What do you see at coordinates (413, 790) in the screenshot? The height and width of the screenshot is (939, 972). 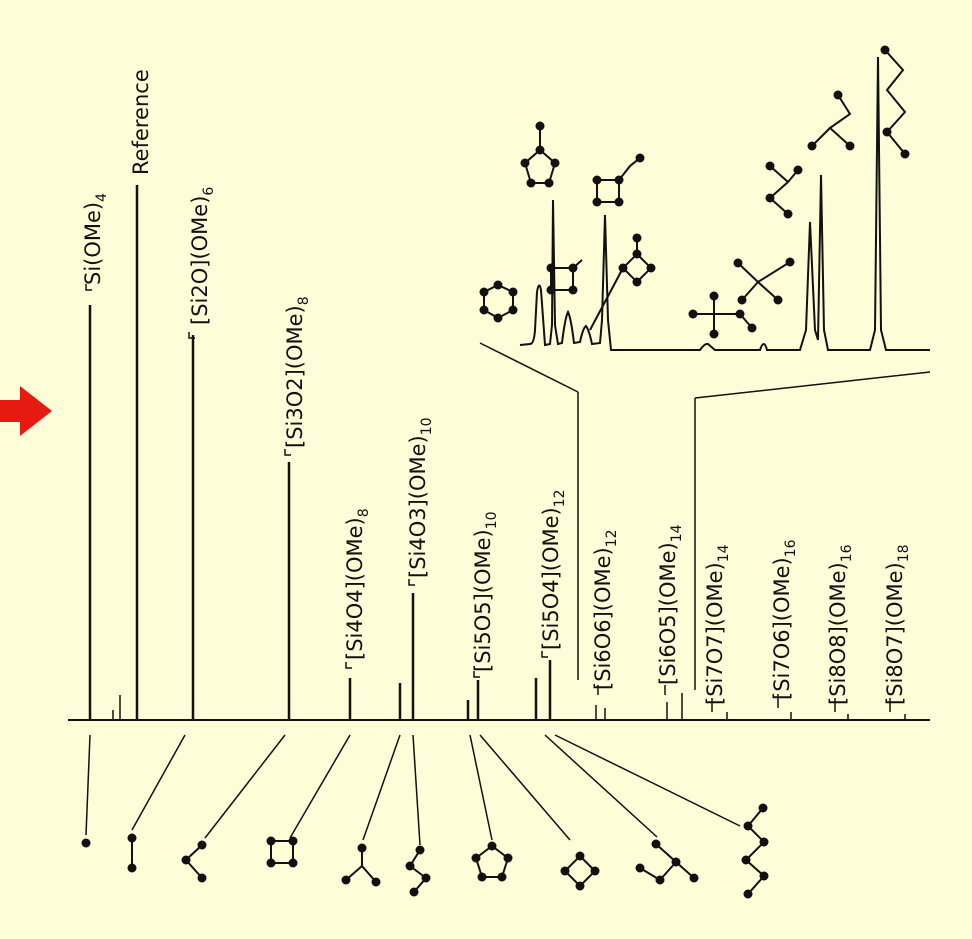 I see `bottom-leader-lines` at bounding box center [413, 790].